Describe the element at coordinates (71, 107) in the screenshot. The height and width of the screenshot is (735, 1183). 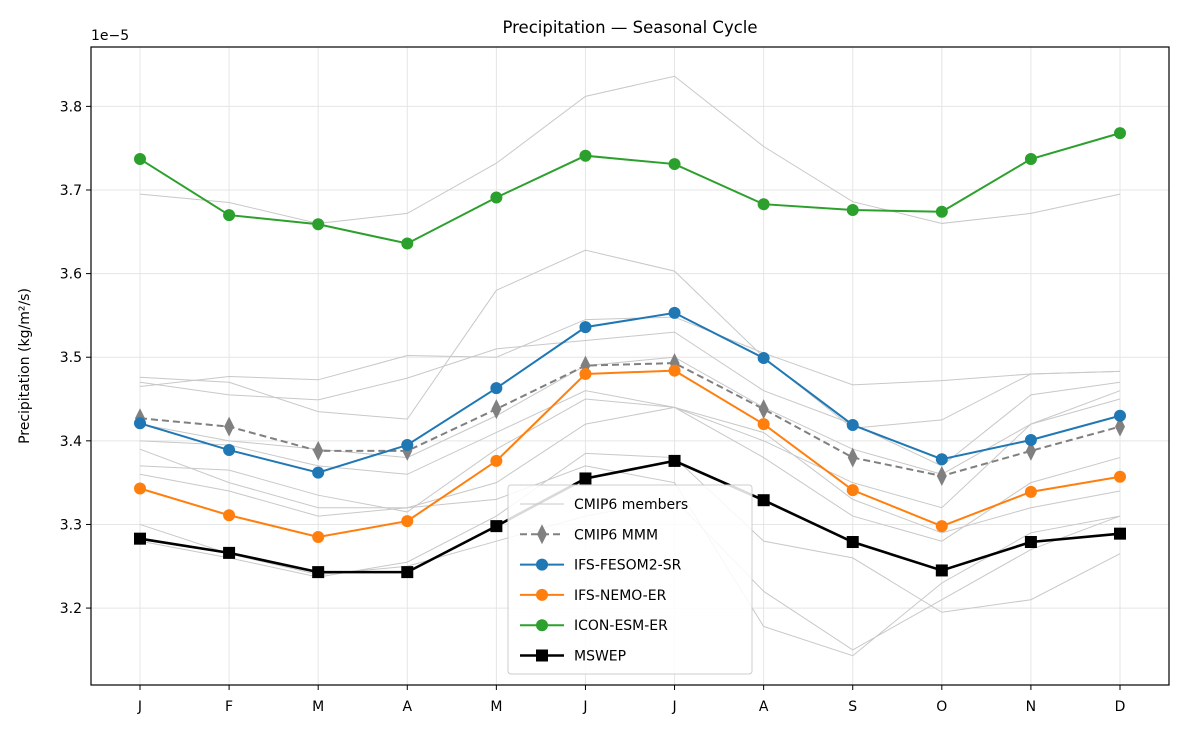
I see `y-tick-label: 3.8` at that location.